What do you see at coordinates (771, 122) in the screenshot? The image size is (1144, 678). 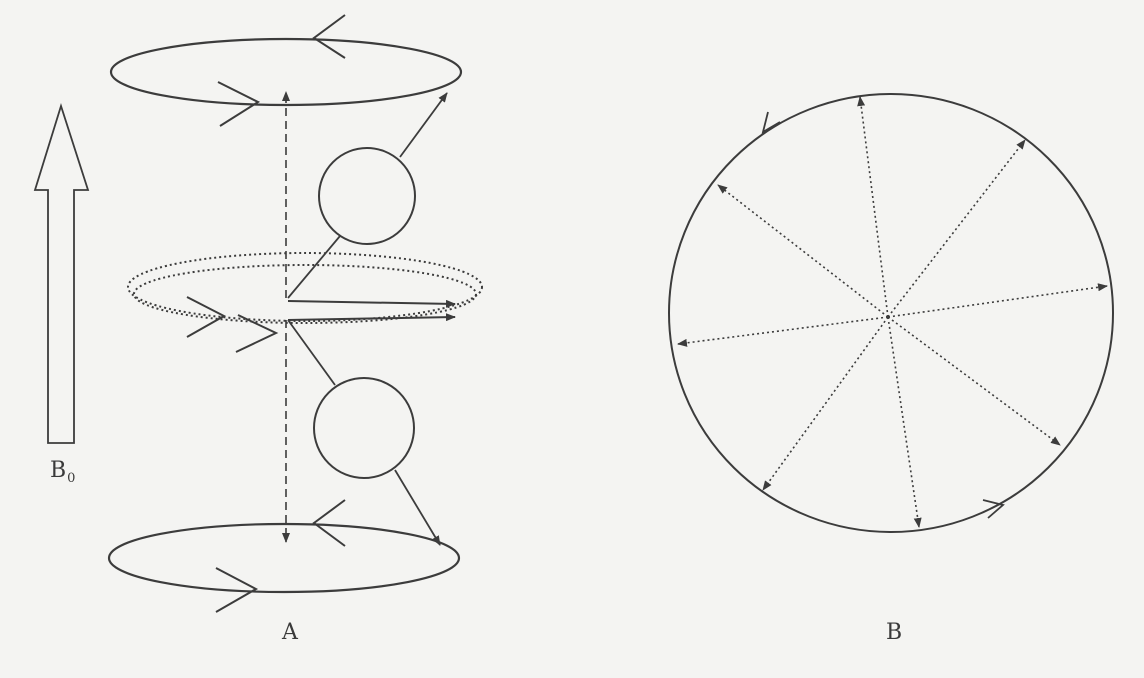 I see `circle-arrowhead-top` at bounding box center [771, 122].